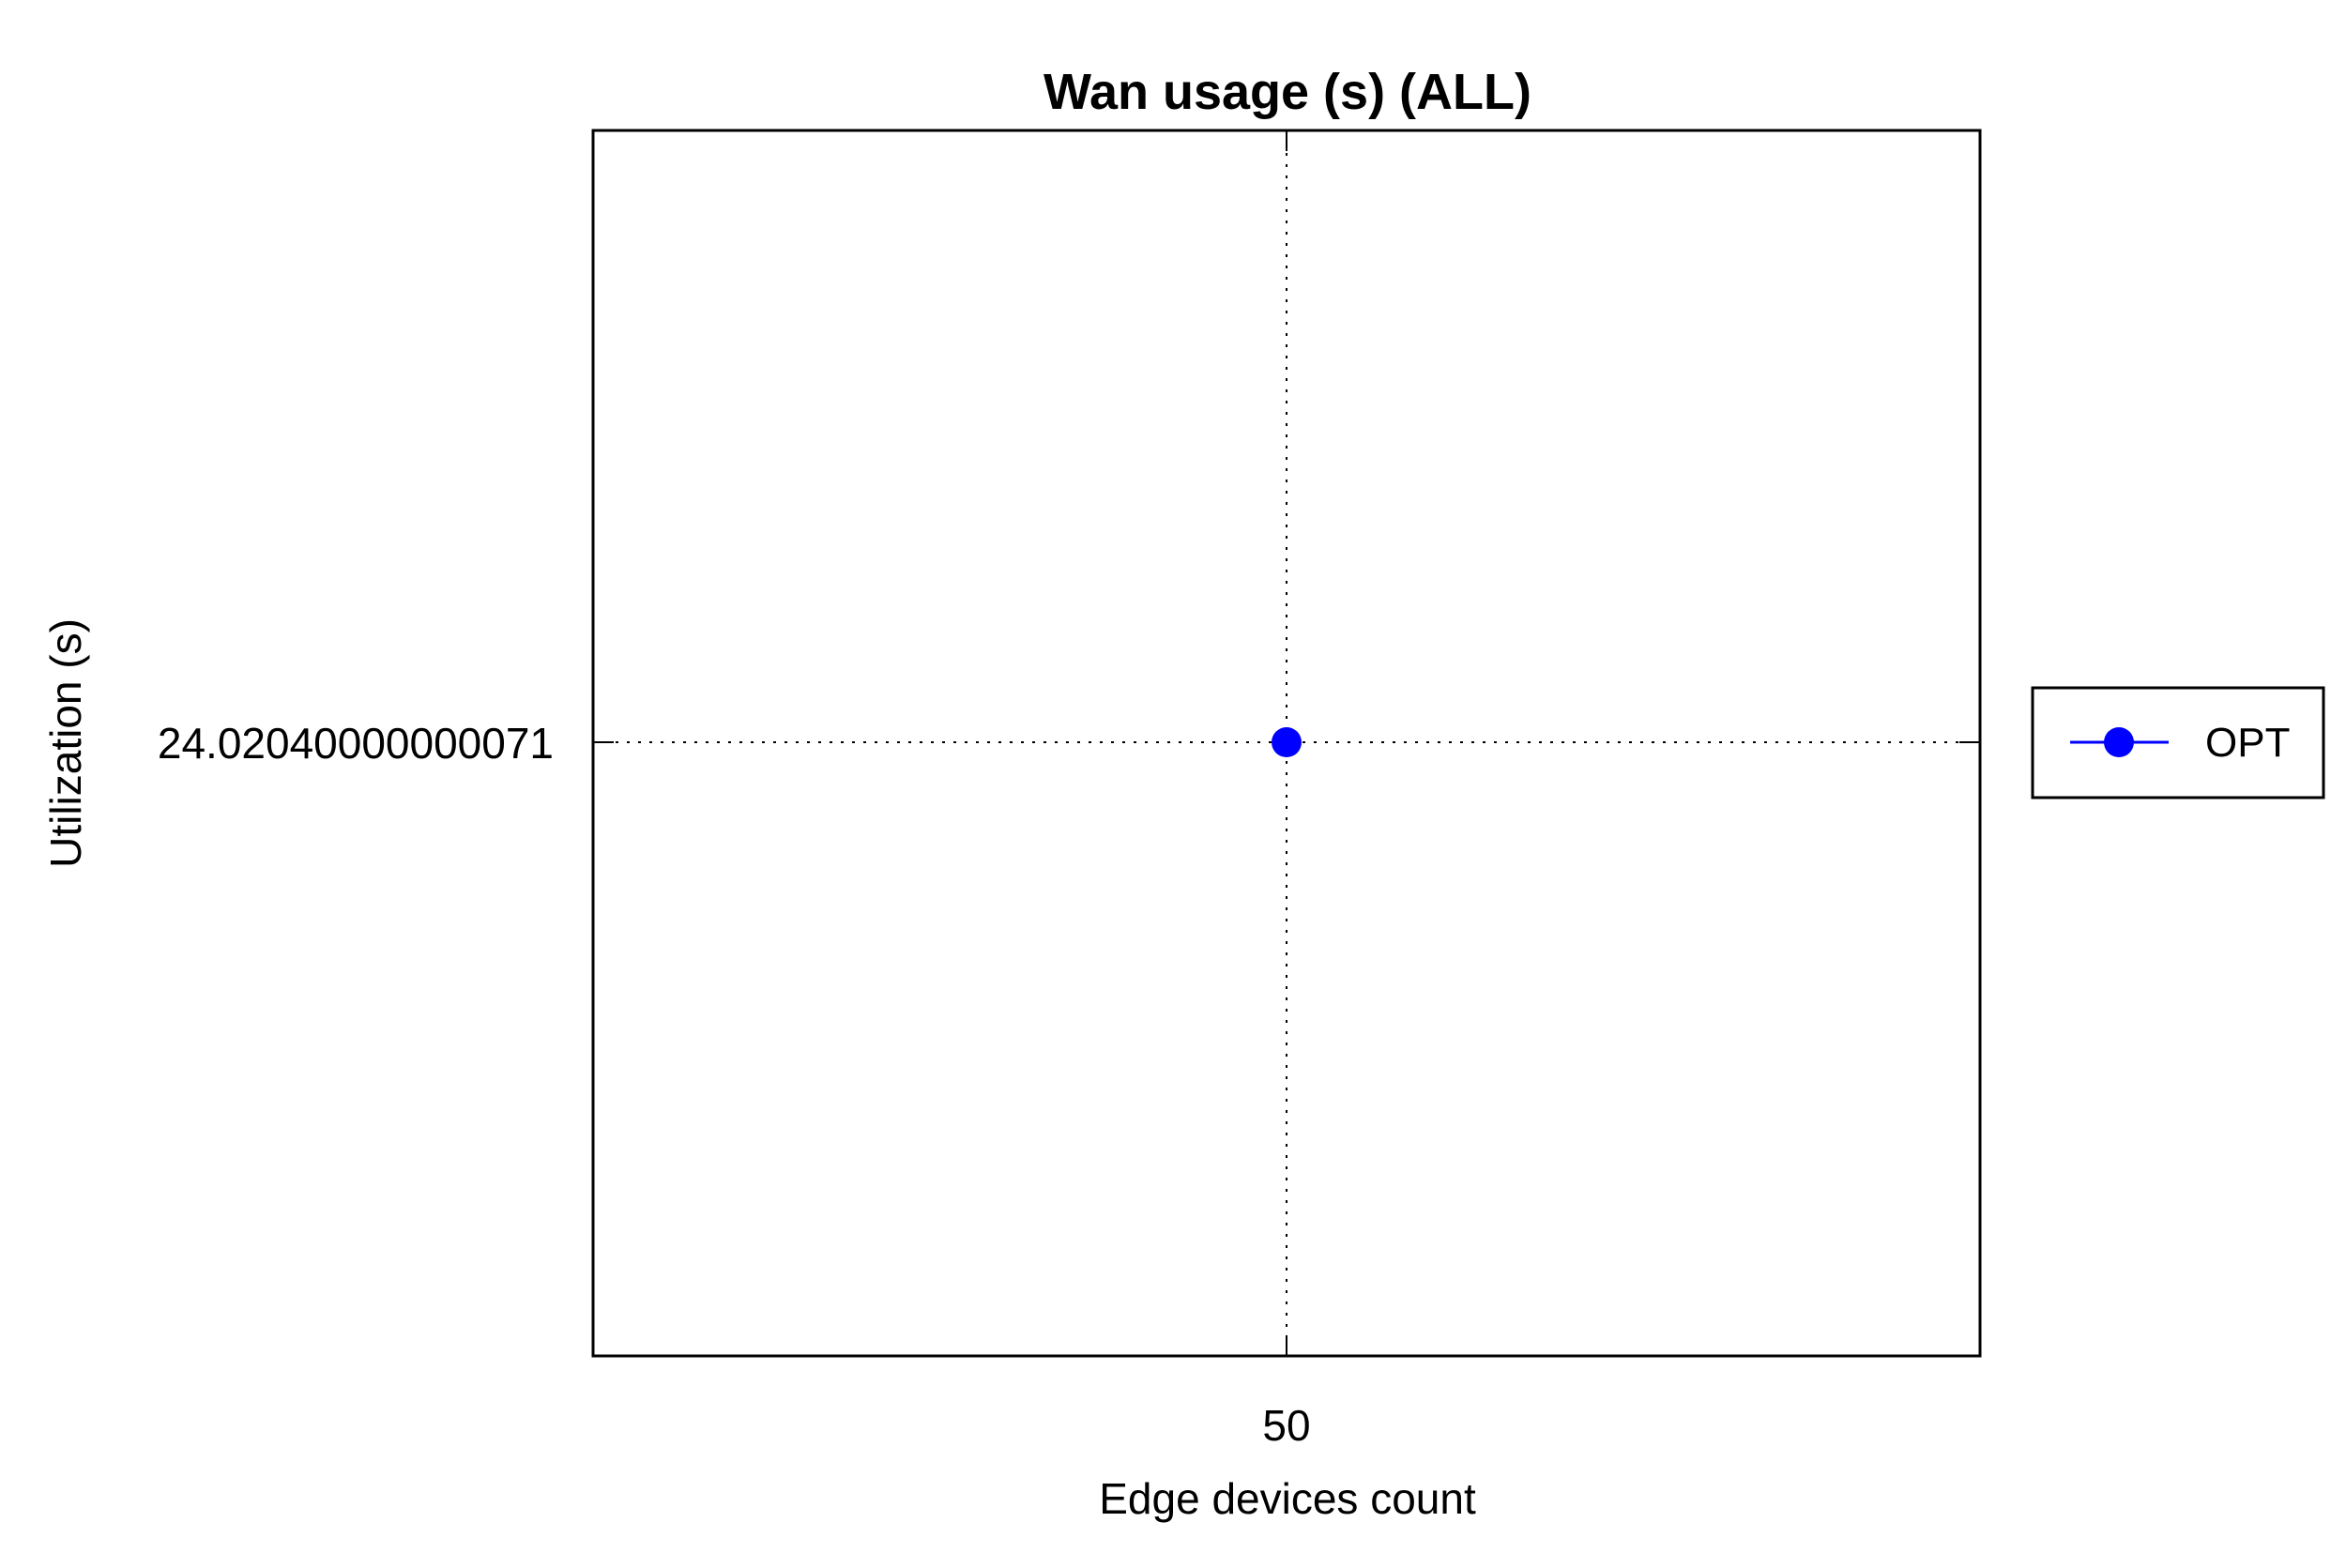 This screenshot has height=1568, width=2346. I want to click on y-tick-label: 24.02040000000071, so click(356, 743).